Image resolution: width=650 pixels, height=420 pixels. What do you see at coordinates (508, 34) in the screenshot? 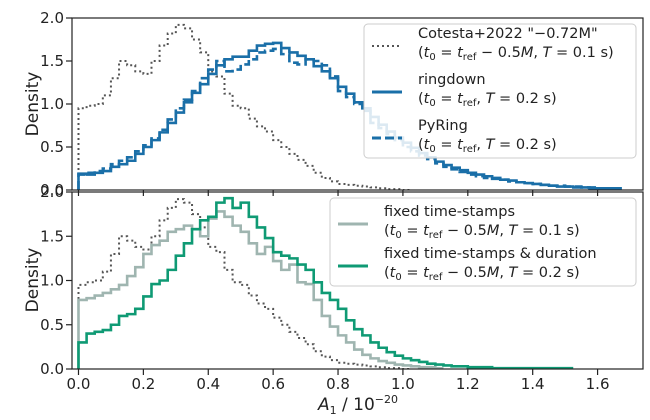
I see `legend-label-cotesta: Cotesta+2022 "−0.72M"` at bounding box center [508, 34].